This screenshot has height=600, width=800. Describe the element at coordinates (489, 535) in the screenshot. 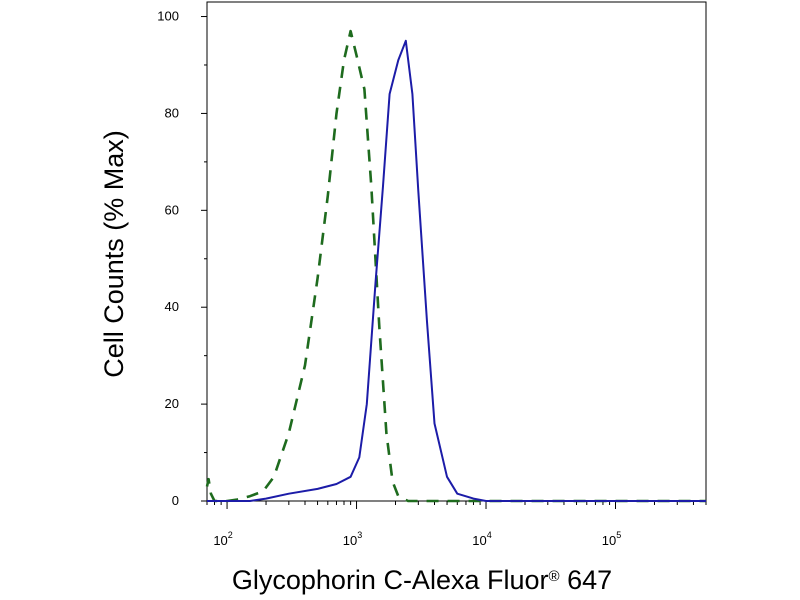

I see `x-tick-exponent: 4` at that location.